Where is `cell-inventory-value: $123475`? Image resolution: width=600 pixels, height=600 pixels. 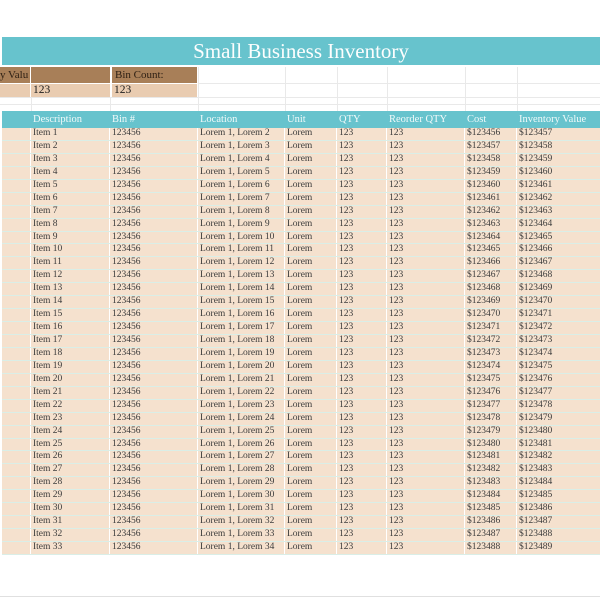
cell-inventory-value: $123475 is located at coordinates (536, 365).